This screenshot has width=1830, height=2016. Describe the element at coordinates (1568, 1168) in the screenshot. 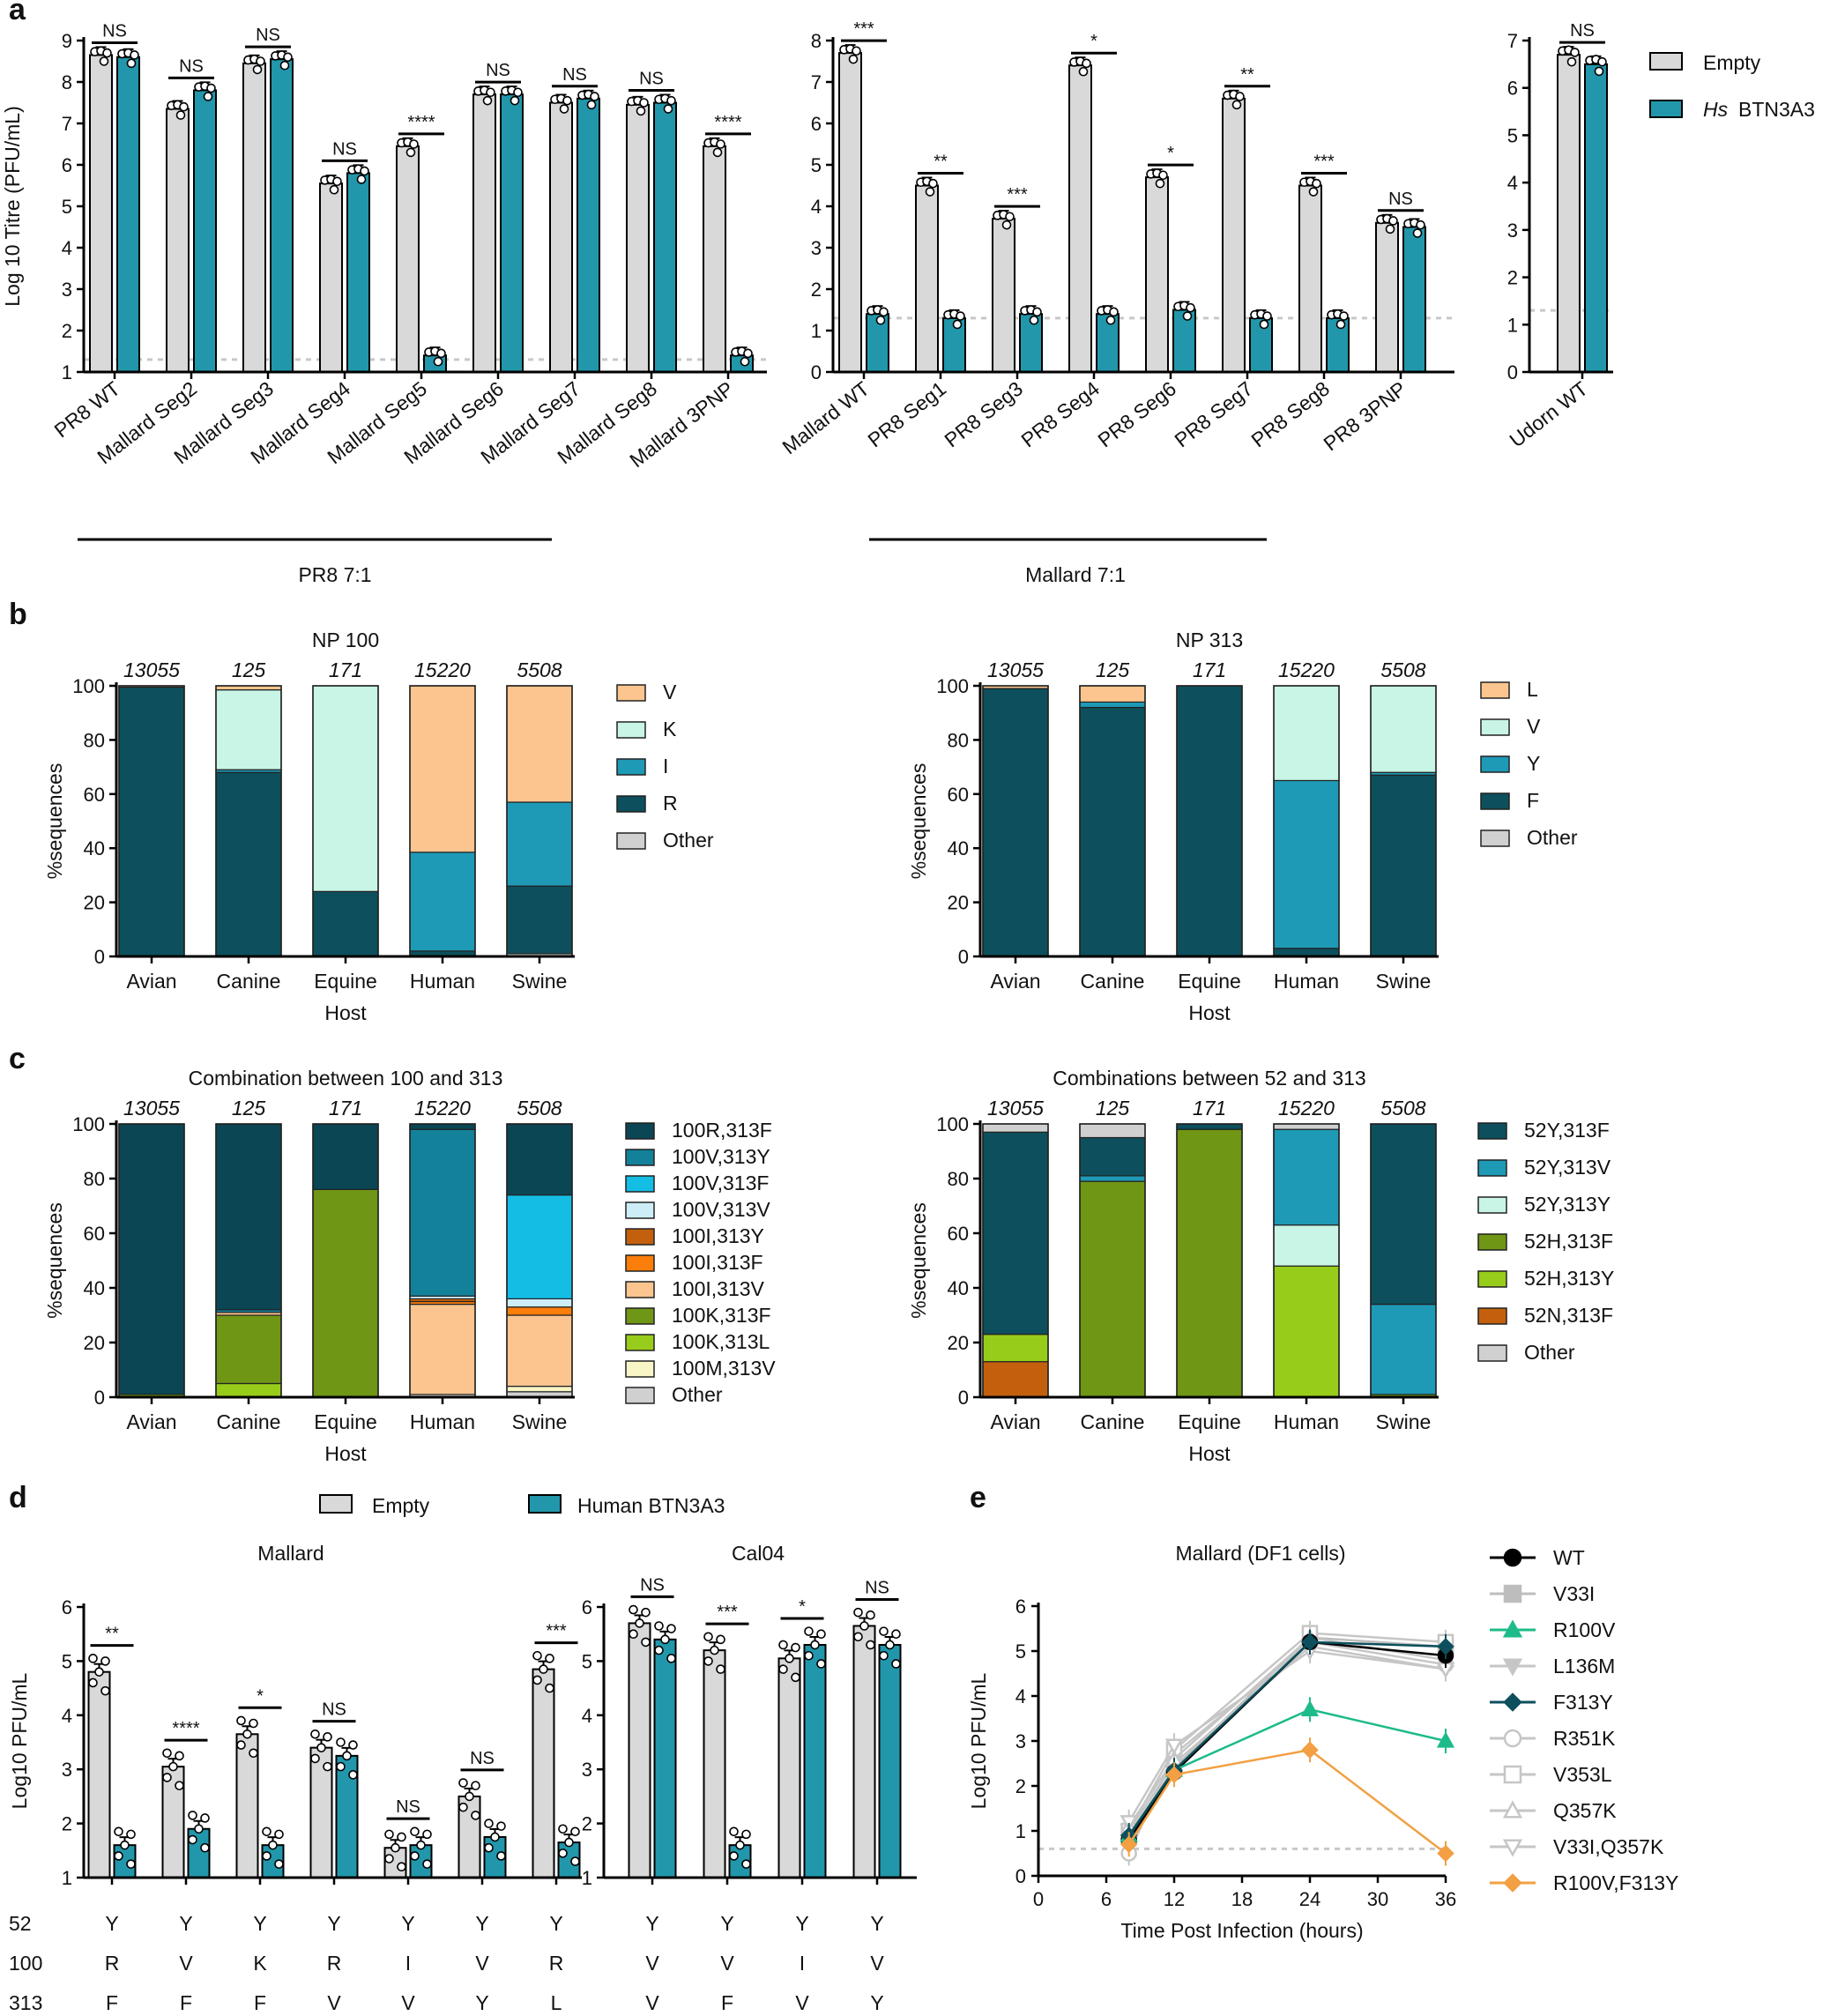

I see `legend-label: 52Y,313V` at that location.